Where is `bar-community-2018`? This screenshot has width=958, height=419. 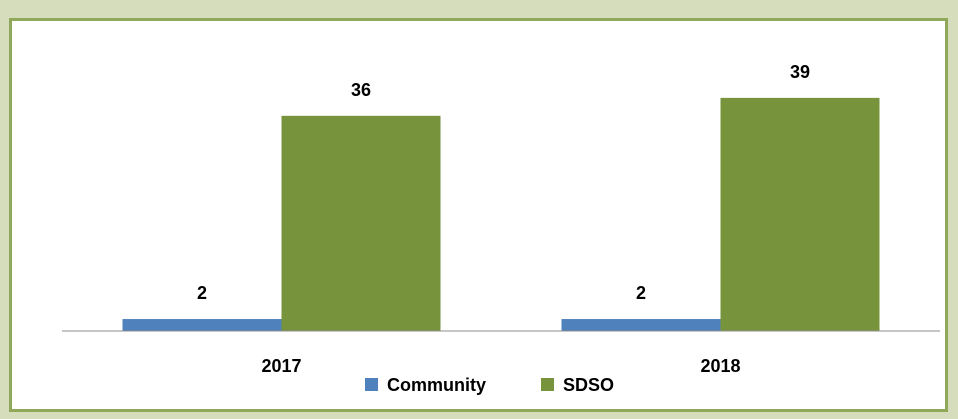 bar-community-2018 is located at coordinates (641, 325).